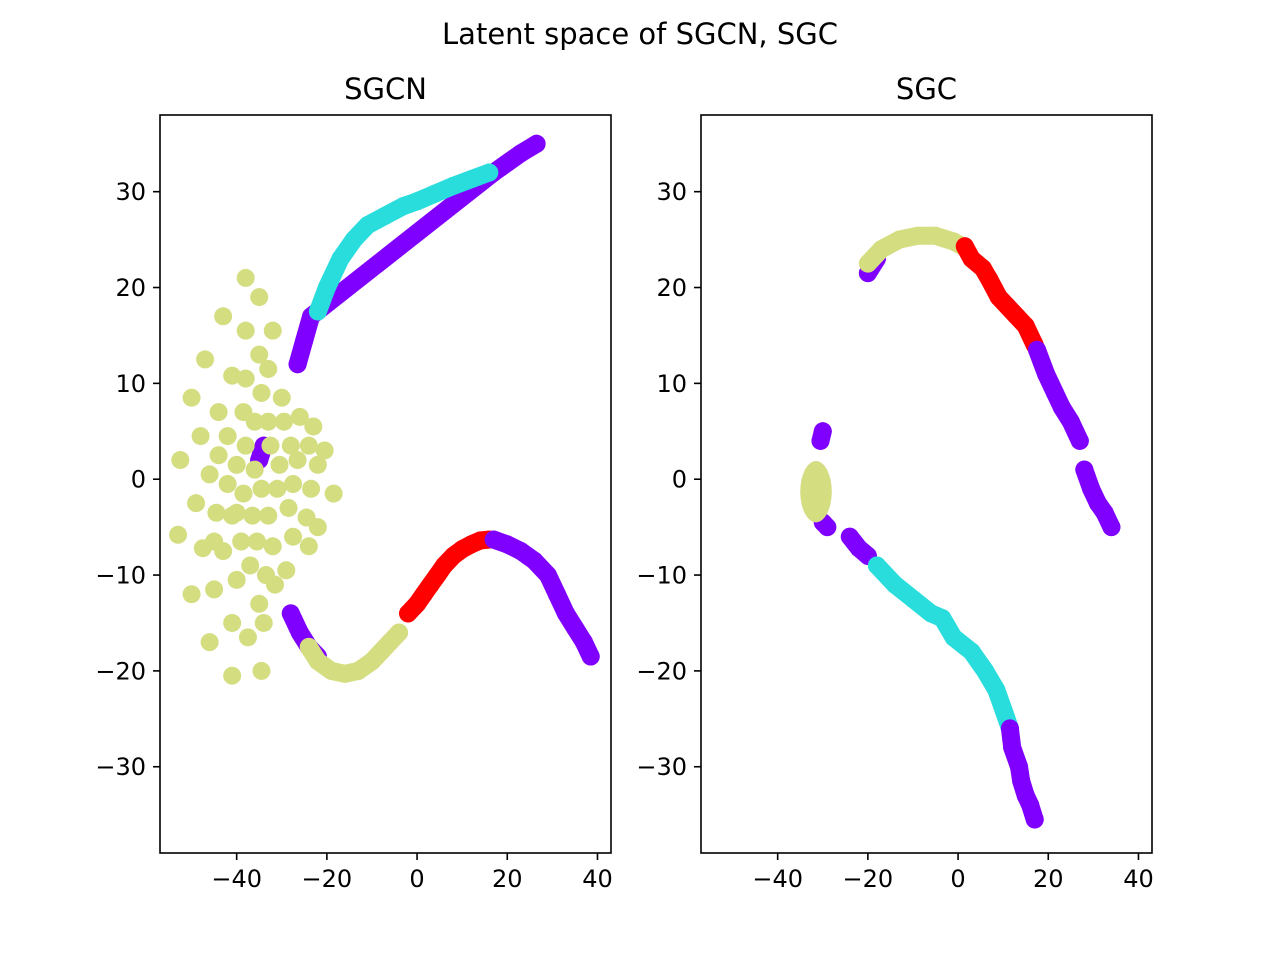 Image resolution: width=1280 pixels, height=960 pixels. What do you see at coordinates (943, 647) in the screenshot?
I see `sgc-series-9-cyan` at bounding box center [943, 647].